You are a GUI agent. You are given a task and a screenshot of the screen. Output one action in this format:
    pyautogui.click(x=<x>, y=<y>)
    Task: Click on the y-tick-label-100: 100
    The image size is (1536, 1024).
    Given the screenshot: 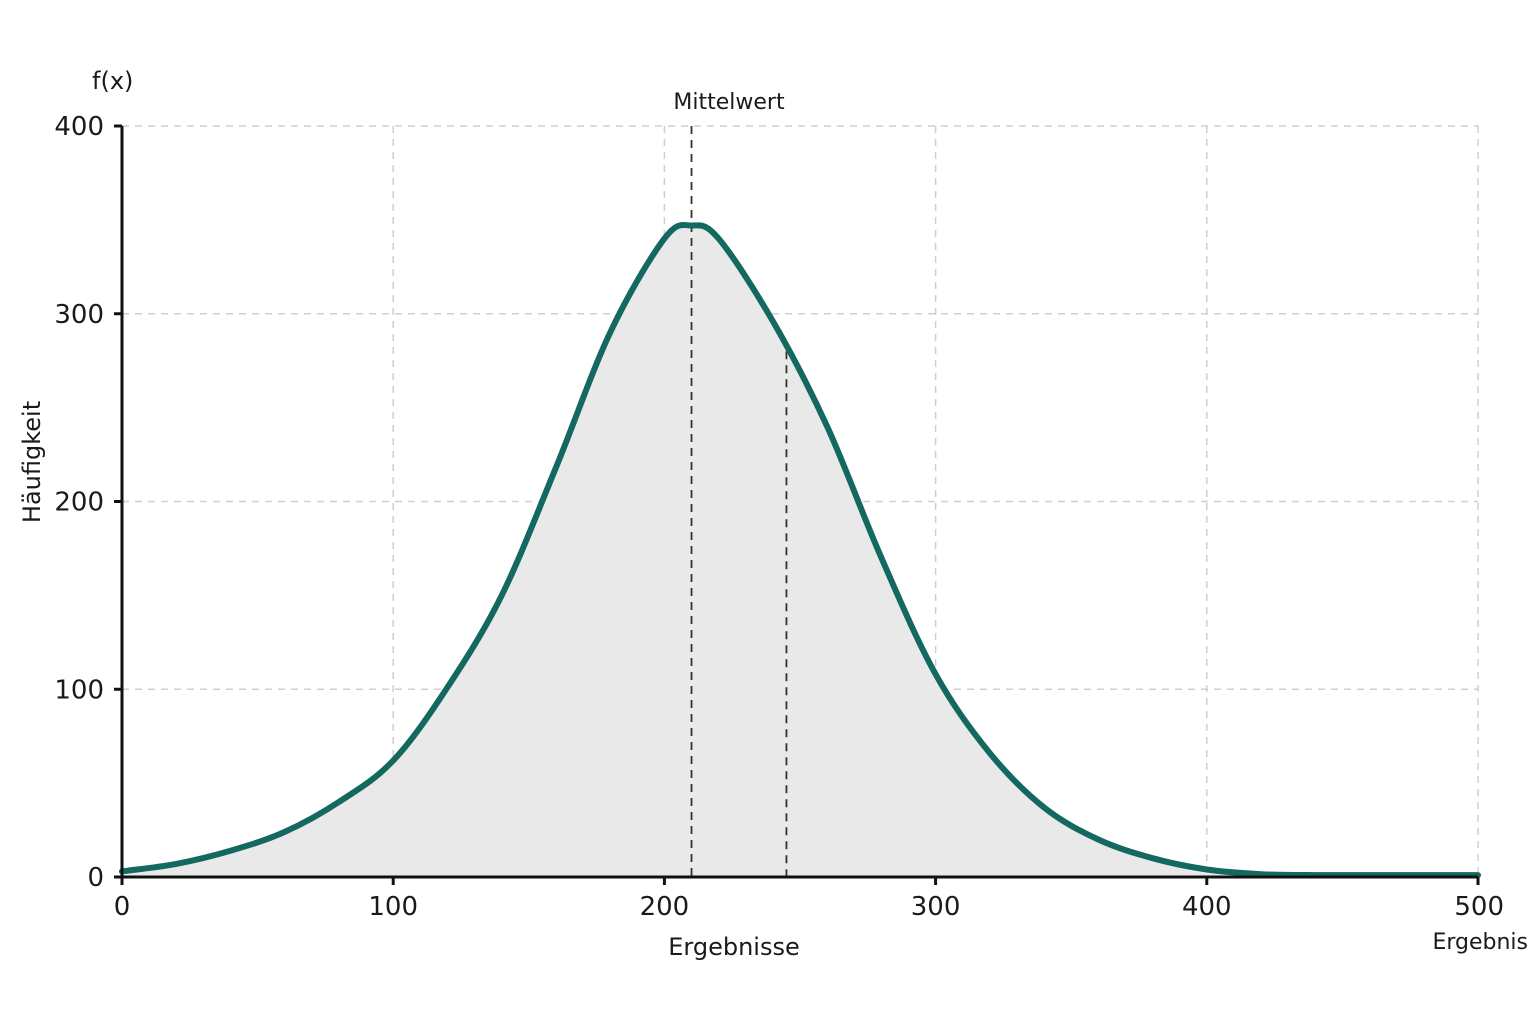 What is the action you would take?
    pyautogui.click(x=79, y=690)
    